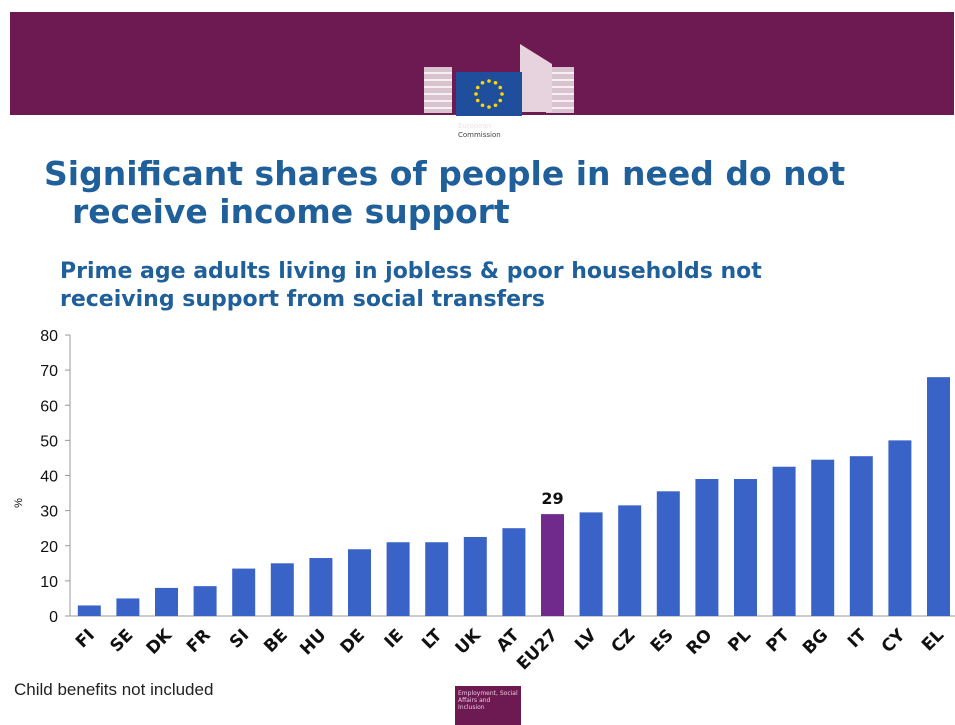 This screenshot has width=955, height=725. What do you see at coordinates (49, 406) in the screenshot?
I see `y-tick-label: 60` at bounding box center [49, 406].